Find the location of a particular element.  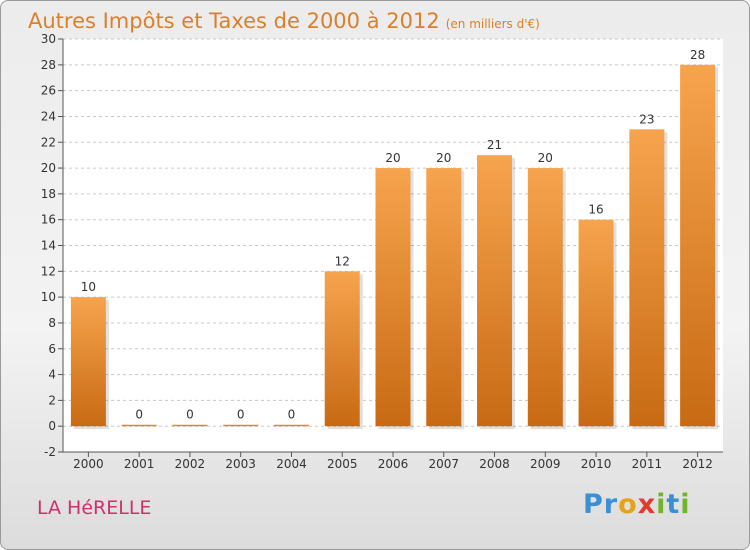

bar-2003 is located at coordinates (241, 425).